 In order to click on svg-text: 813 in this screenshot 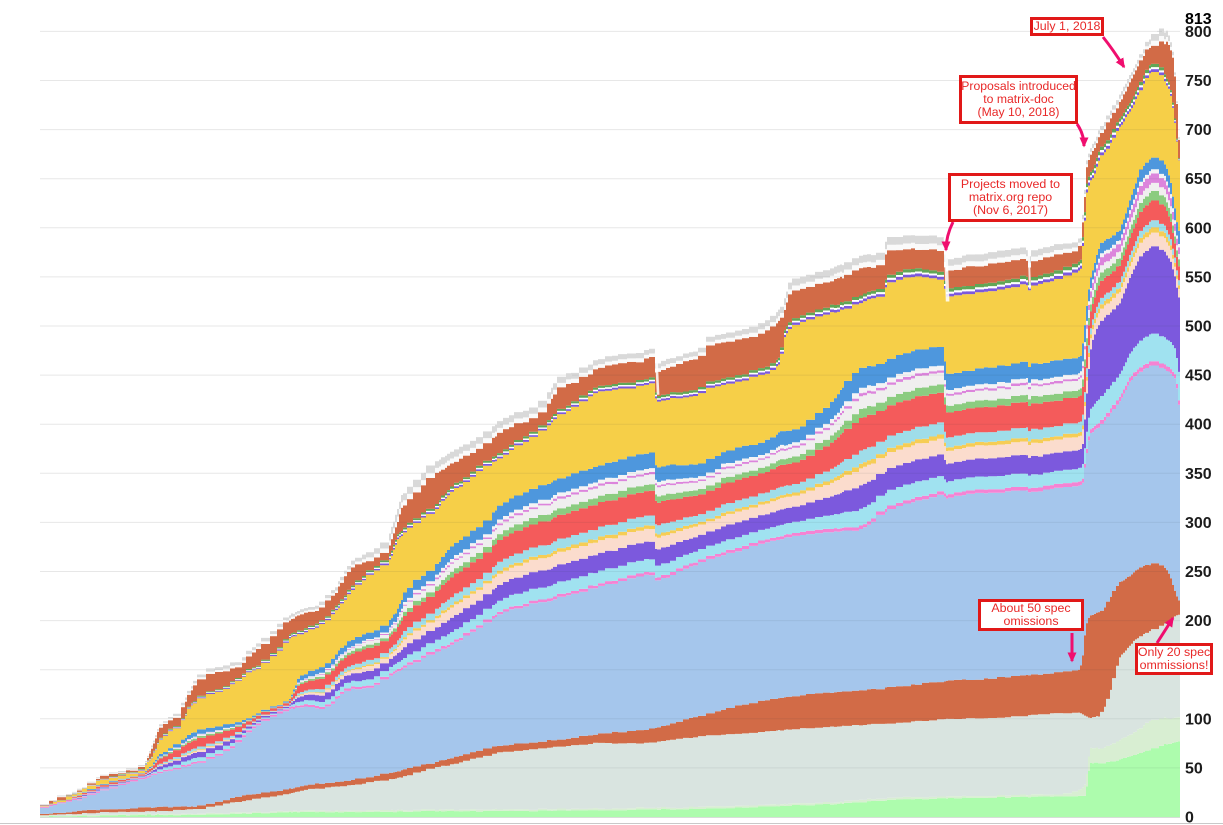, I will do `click(1198, 19)`.